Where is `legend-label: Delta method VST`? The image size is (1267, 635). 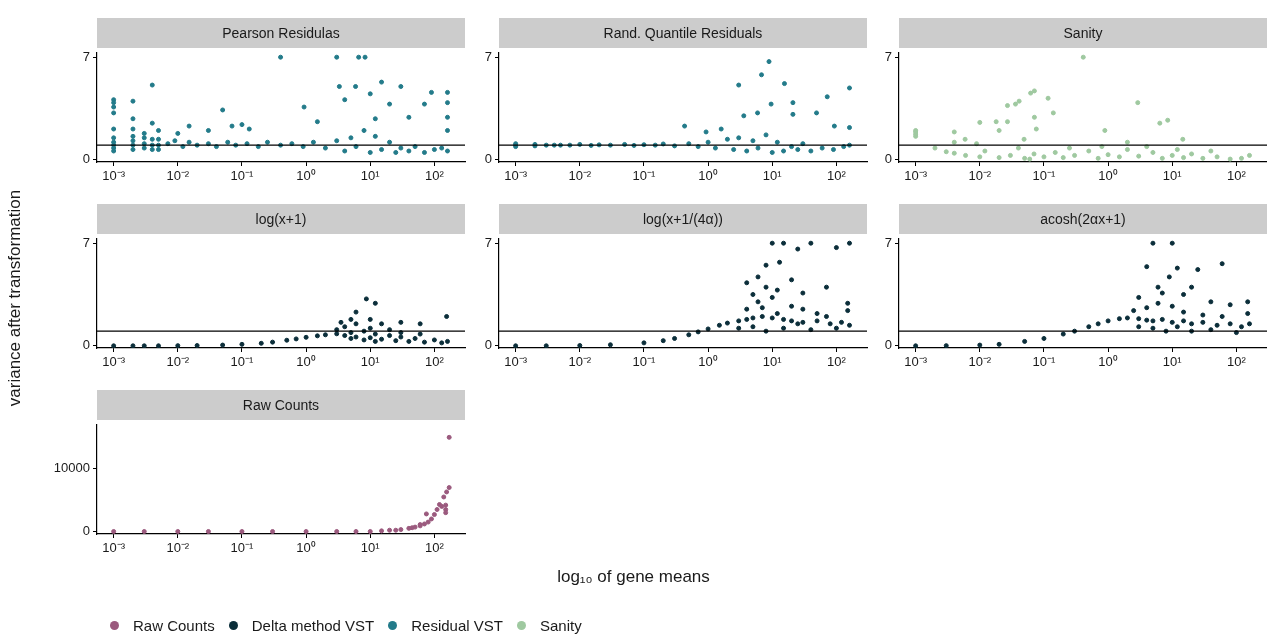
legend-label: Delta method VST is located at coordinates (313, 625).